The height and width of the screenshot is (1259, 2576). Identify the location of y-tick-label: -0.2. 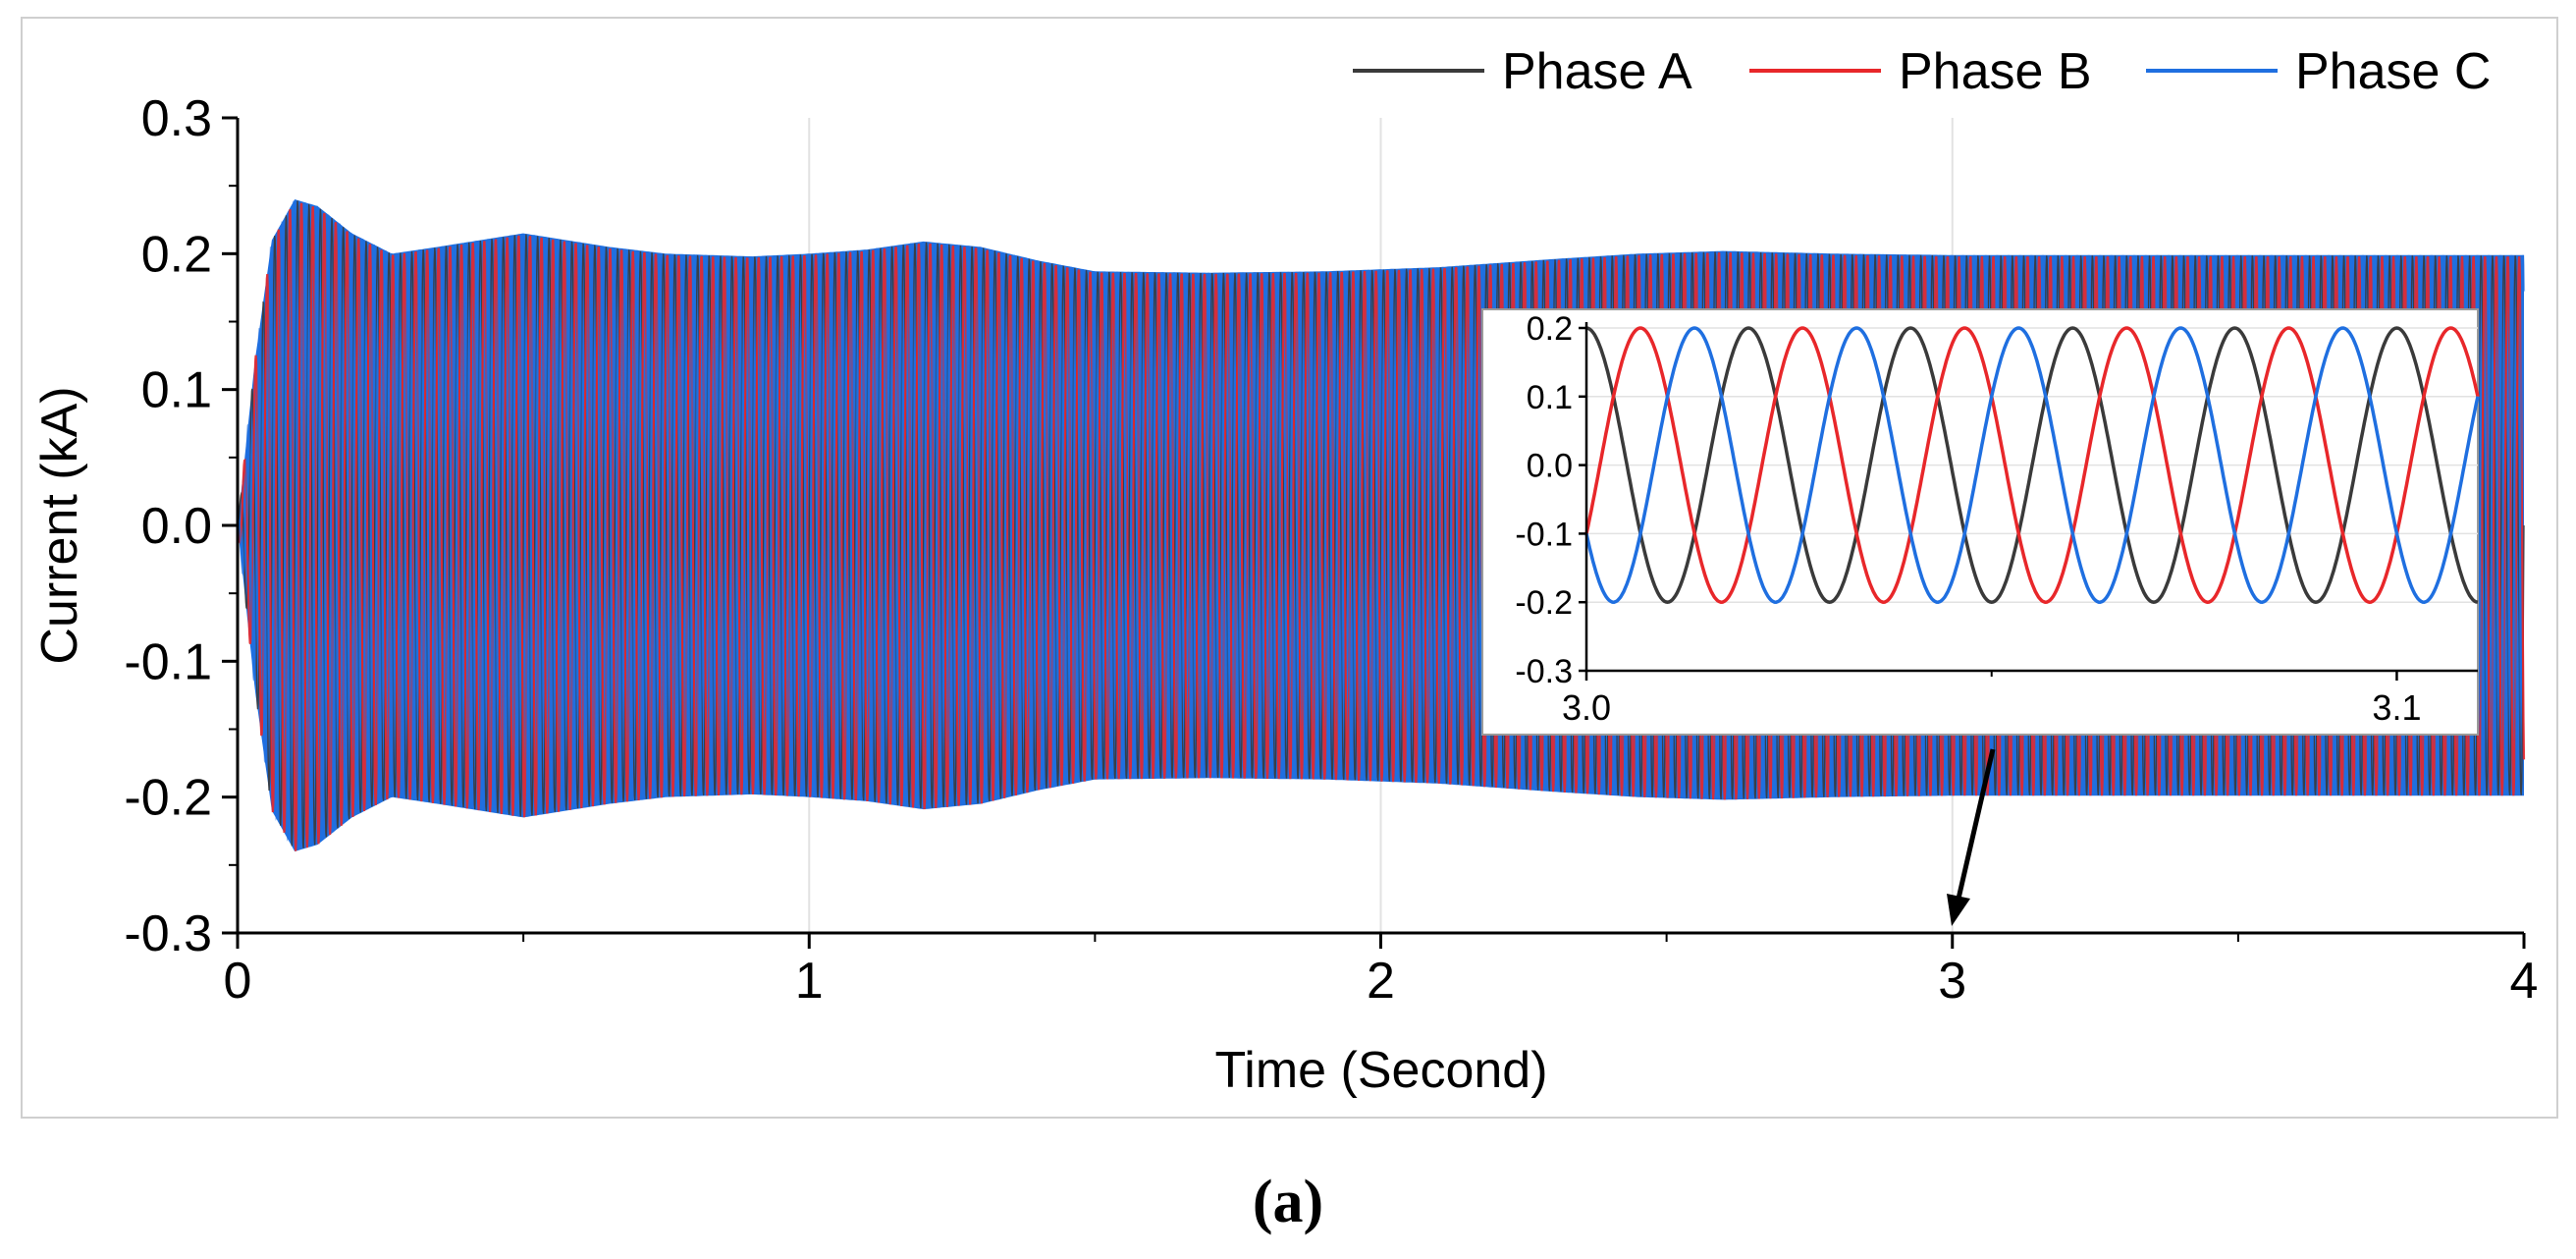
(168, 798).